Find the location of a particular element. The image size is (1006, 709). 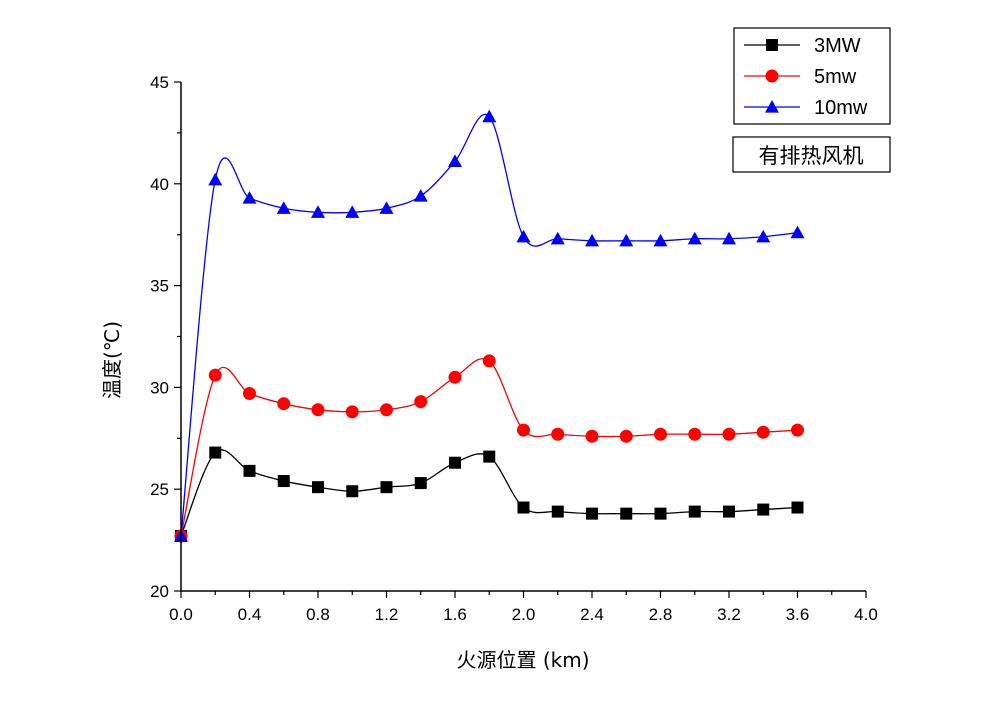

x-tick-label: 3.6 is located at coordinates (798, 614).